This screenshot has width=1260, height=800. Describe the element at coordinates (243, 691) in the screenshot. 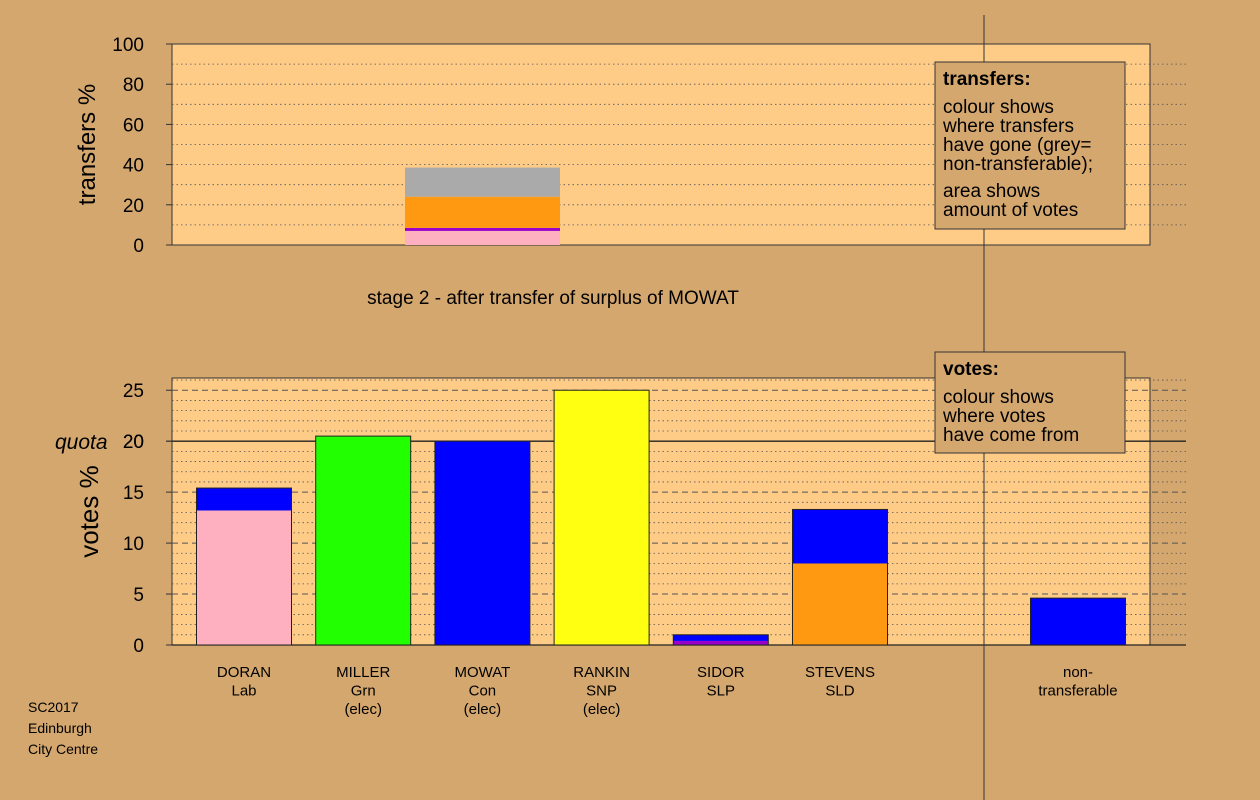

I see `x-tick-label: Lab` at that location.